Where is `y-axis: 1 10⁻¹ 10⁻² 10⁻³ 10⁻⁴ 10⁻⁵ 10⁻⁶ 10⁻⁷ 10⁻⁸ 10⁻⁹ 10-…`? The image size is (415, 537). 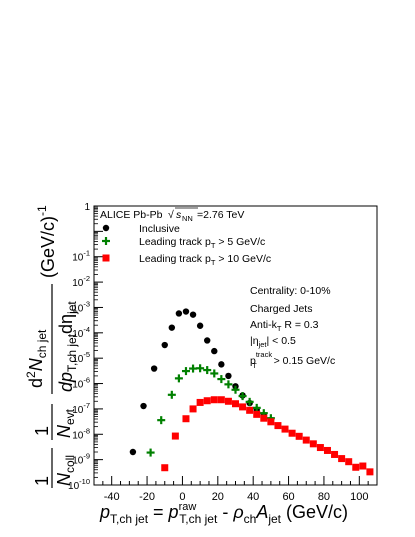 y-axis: 1 10⁻¹ 10⁻² 10⁻³ 10⁻⁴ 10⁻⁵ 10⁻⁶ 10⁻⁷ 10⁻⁸ 10⁻⁹ 10-… is located at coordinates (85, 347).